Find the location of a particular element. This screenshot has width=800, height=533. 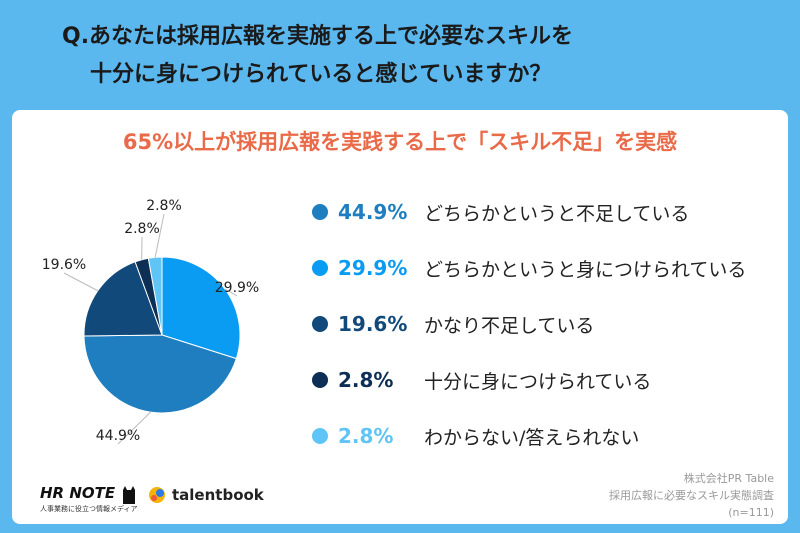

pie-data-label: 19.6% is located at coordinates (64, 265).